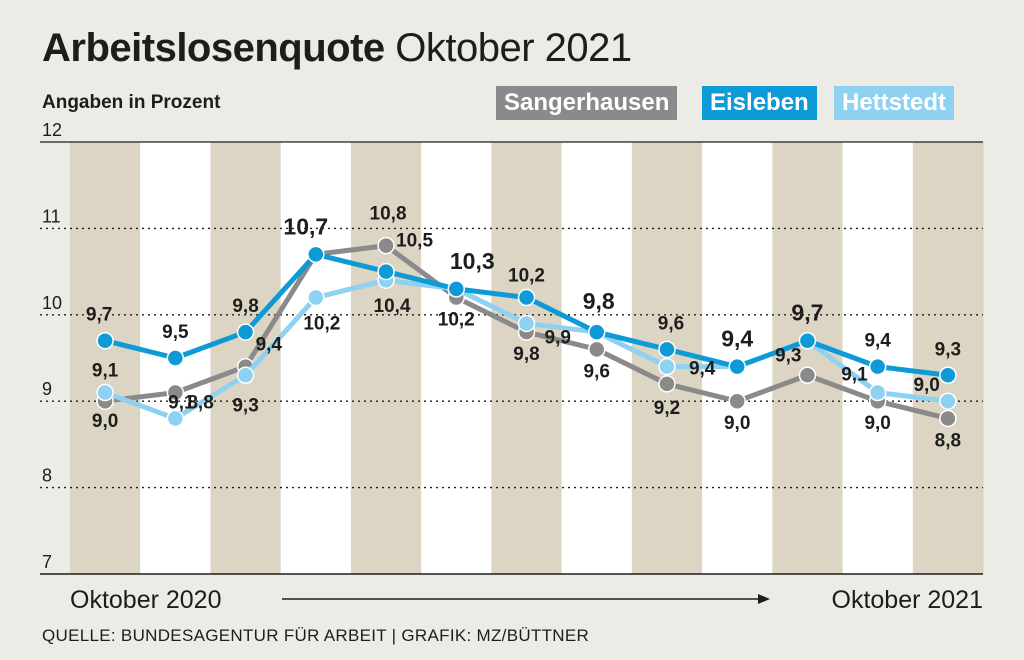  Describe the element at coordinates (269, 345) in the screenshot. I see `data-label-sangerhausen: 9,4` at that location.